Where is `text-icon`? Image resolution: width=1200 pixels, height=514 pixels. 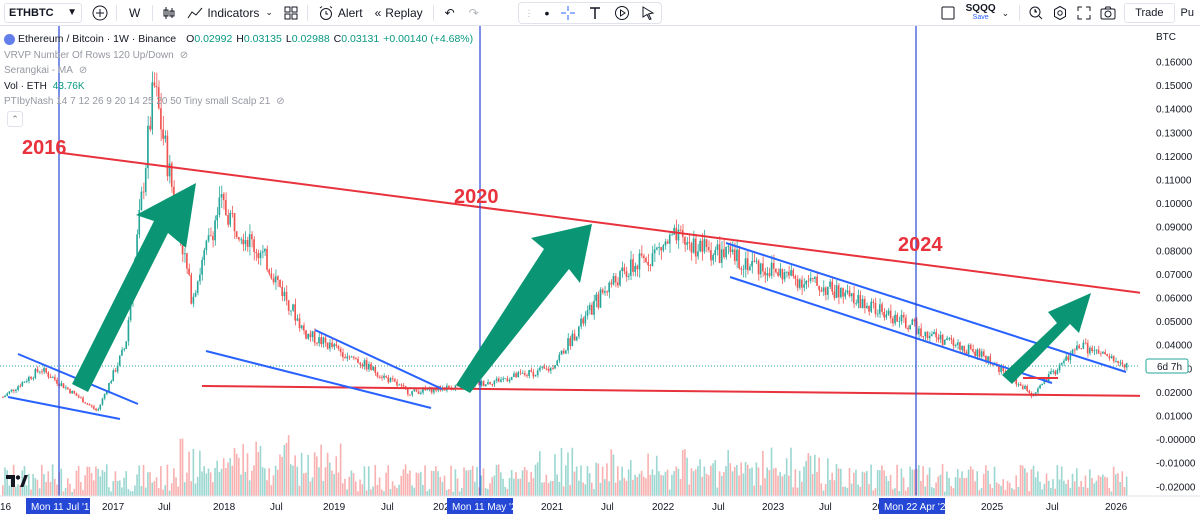 text-icon is located at coordinates (595, 13).